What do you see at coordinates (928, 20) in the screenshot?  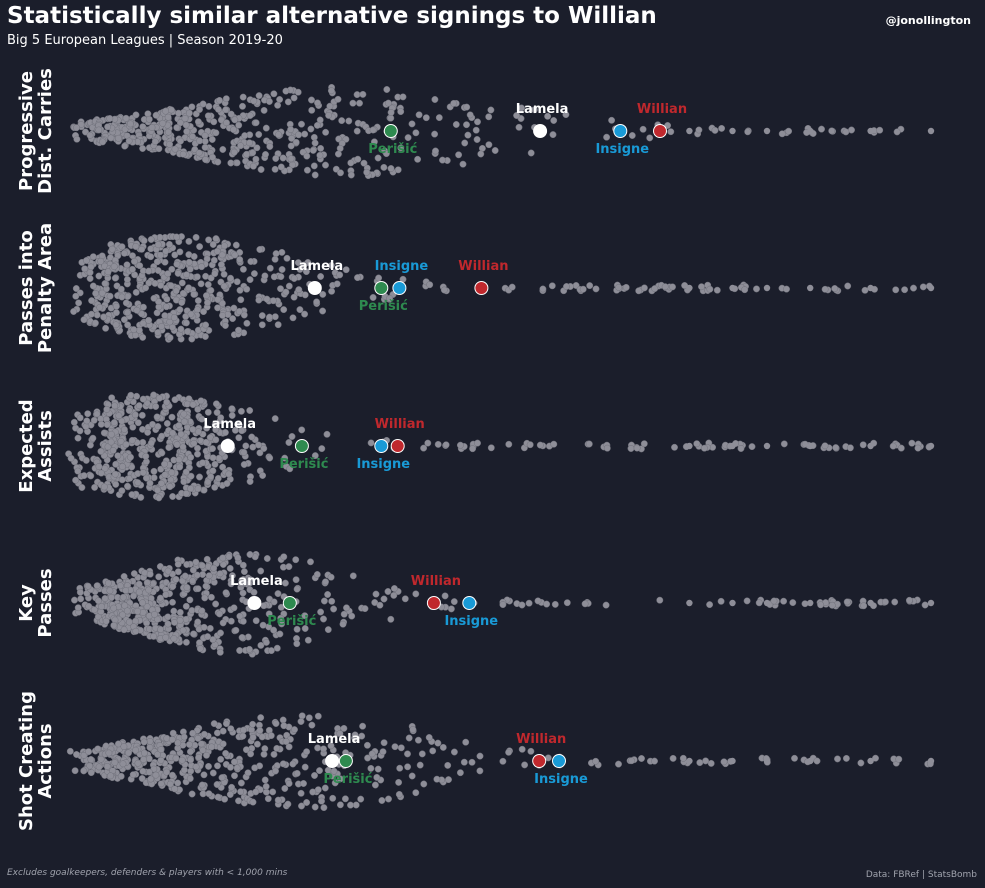 I see `author-handle: @jonollington` at bounding box center [928, 20].